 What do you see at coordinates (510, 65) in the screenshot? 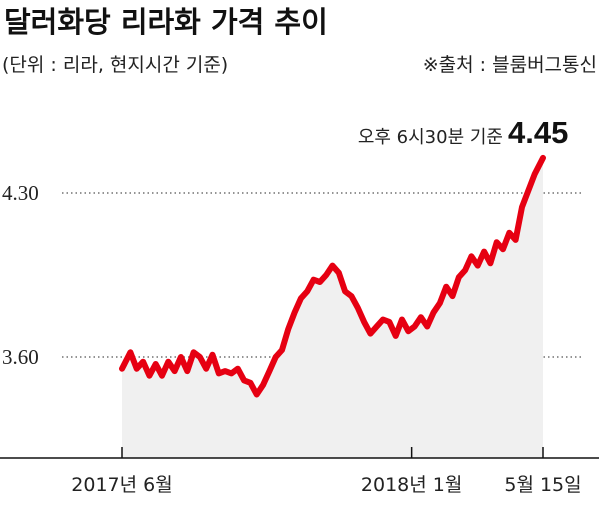
I see `chart-source: ※출처 : 블룸버그통신` at bounding box center [510, 65].